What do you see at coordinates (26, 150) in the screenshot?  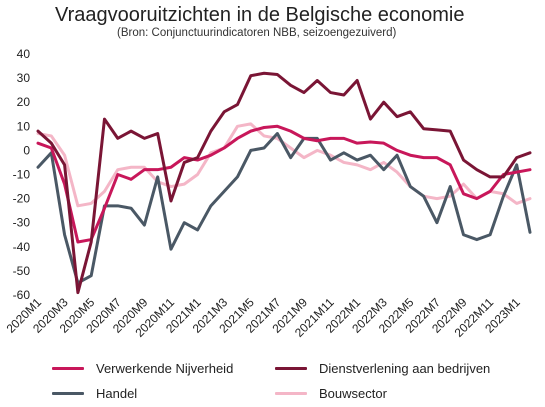 I see `y-tick-label: 0` at bounding box center [26, 150].